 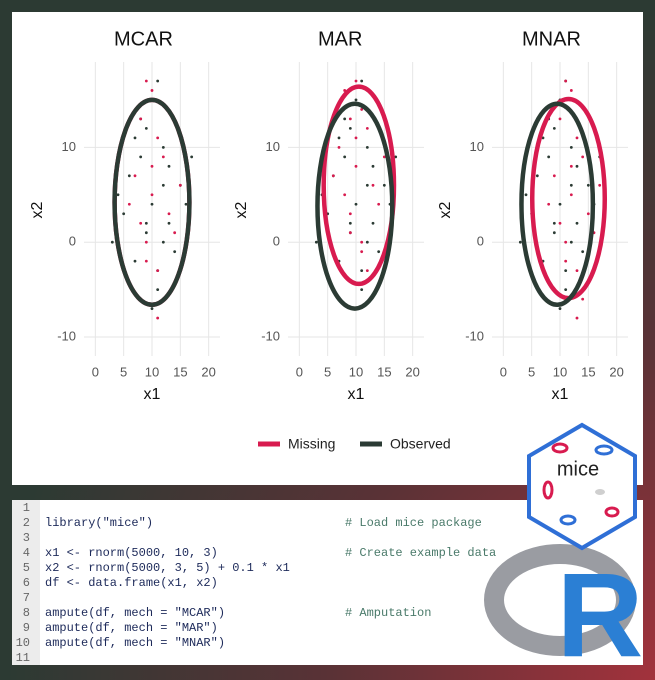 I want to click on x-tick-label: 0, so click(x=503, y=371).